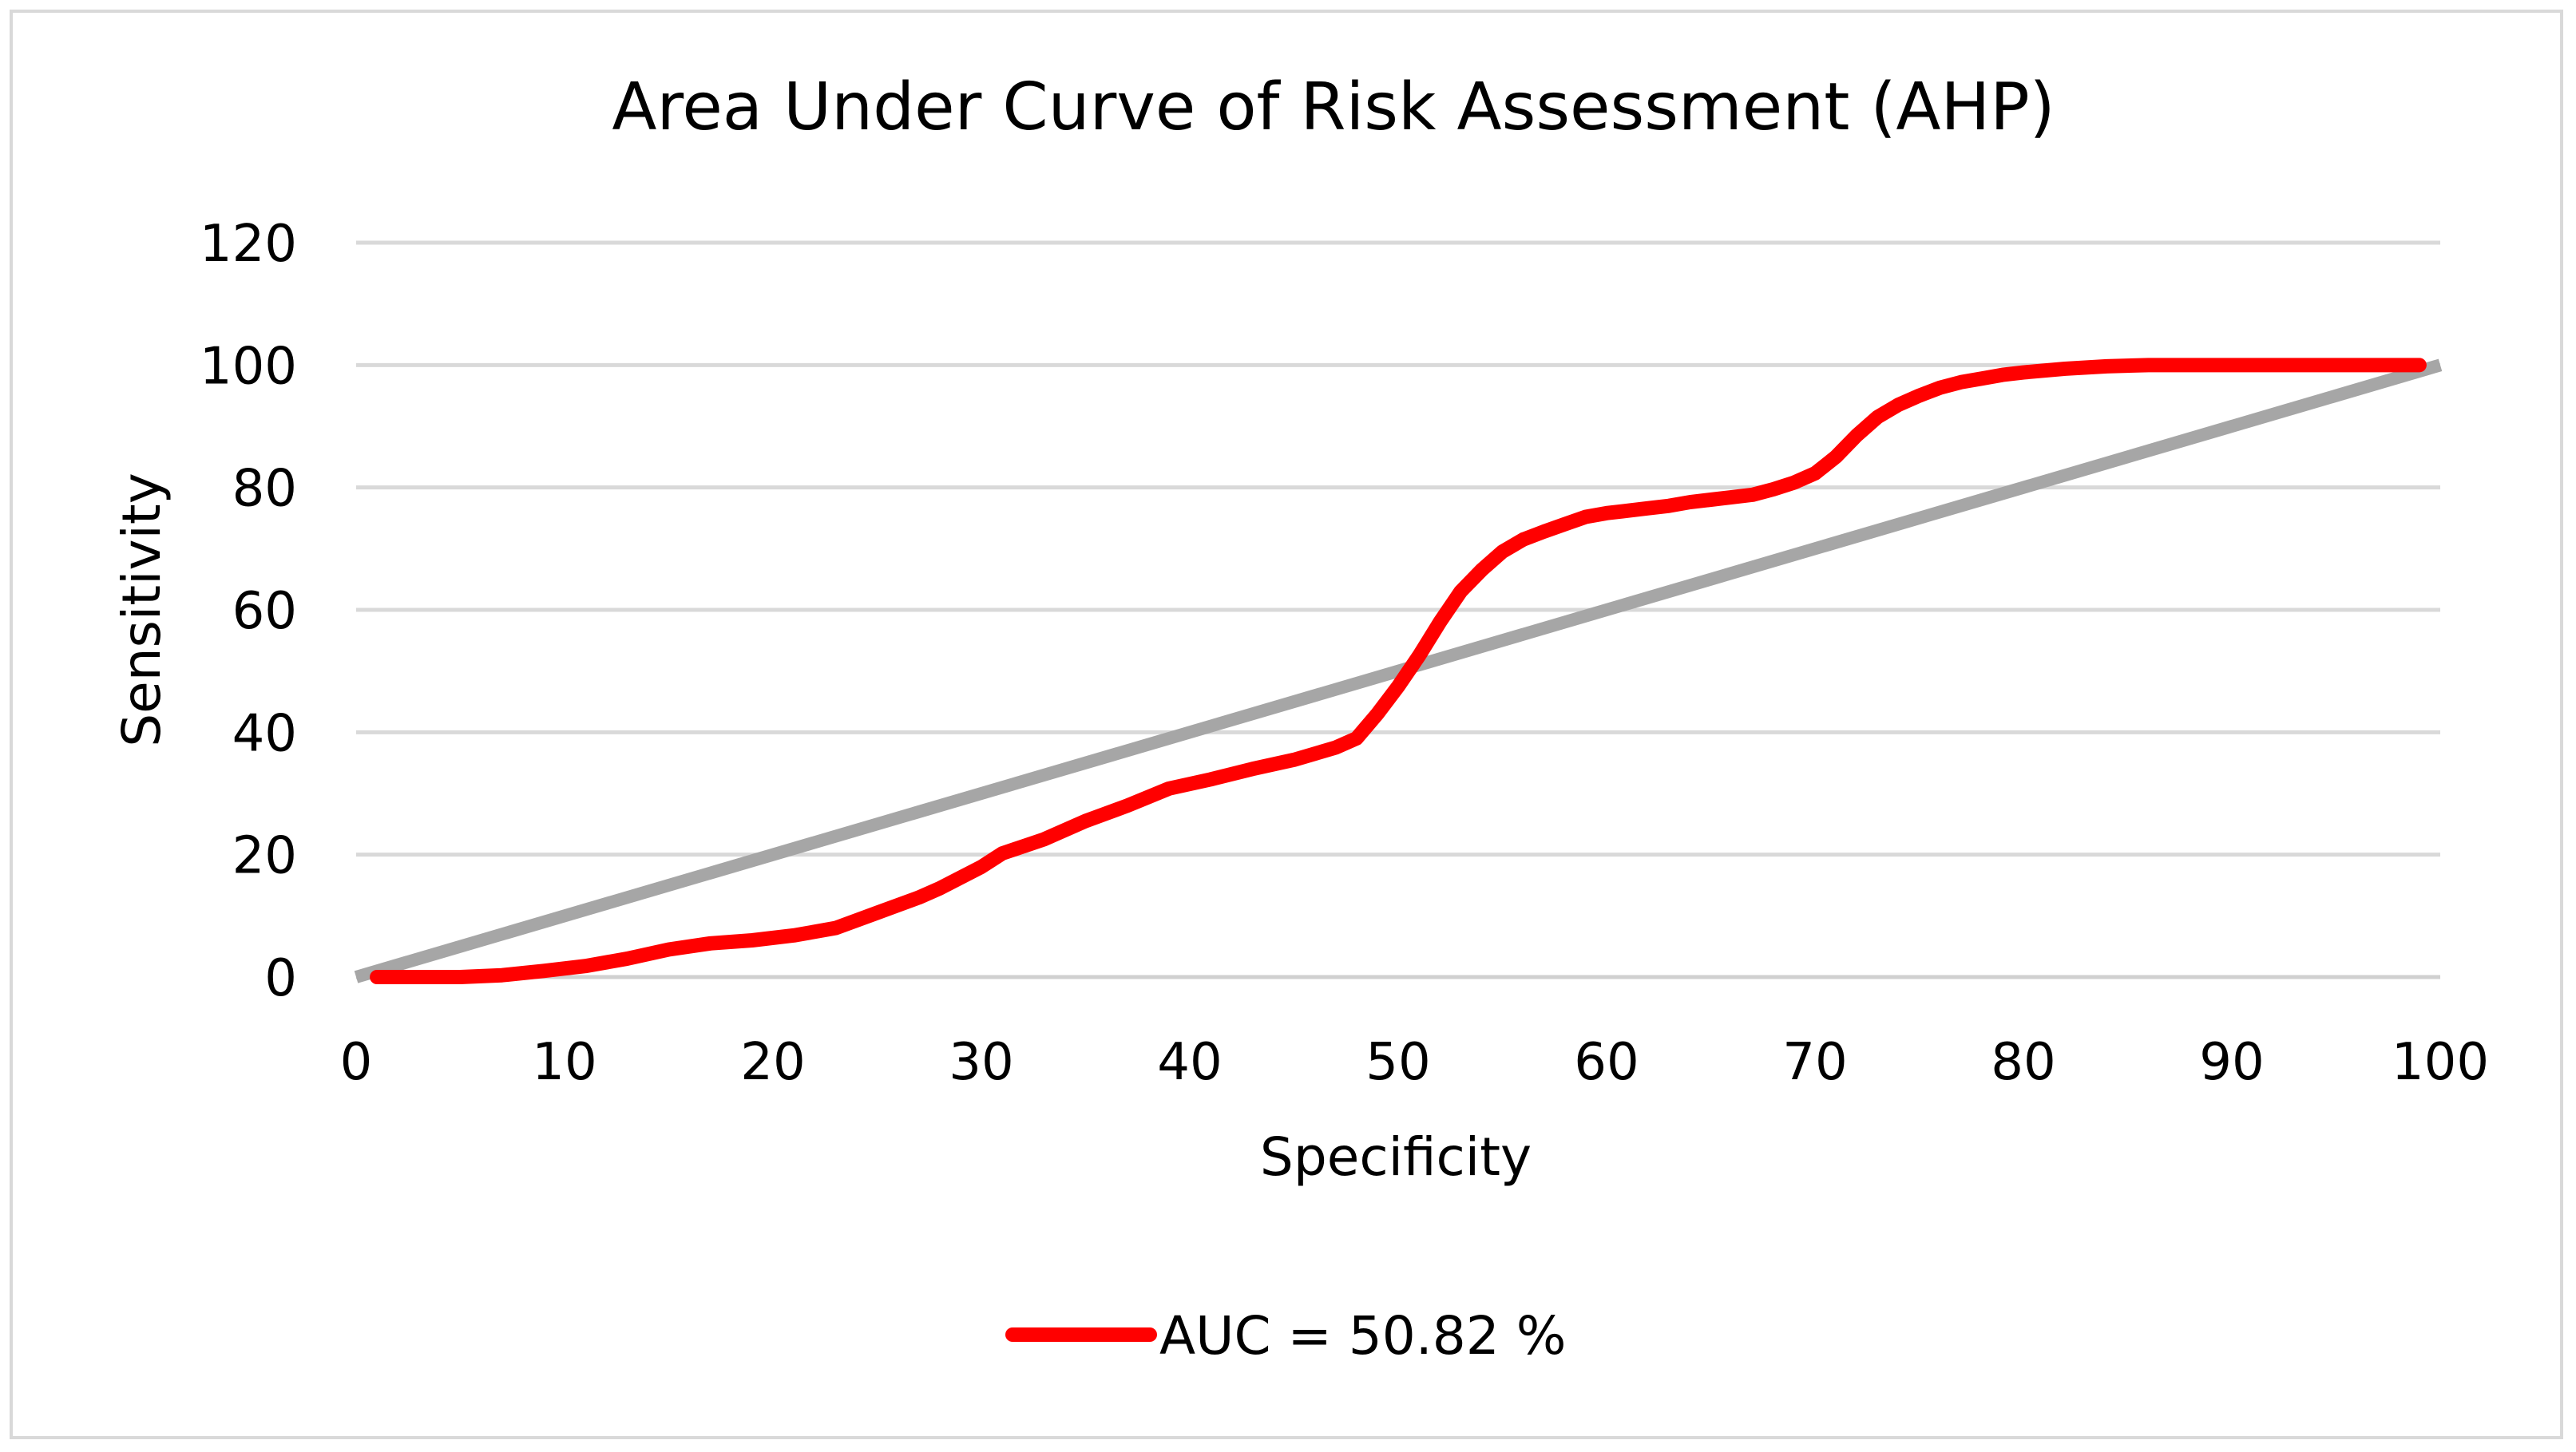 The height and width of the screenshot is (1452, 2576). I want to click on legend: AUC = 50.82 %, so click(1285, 1336).